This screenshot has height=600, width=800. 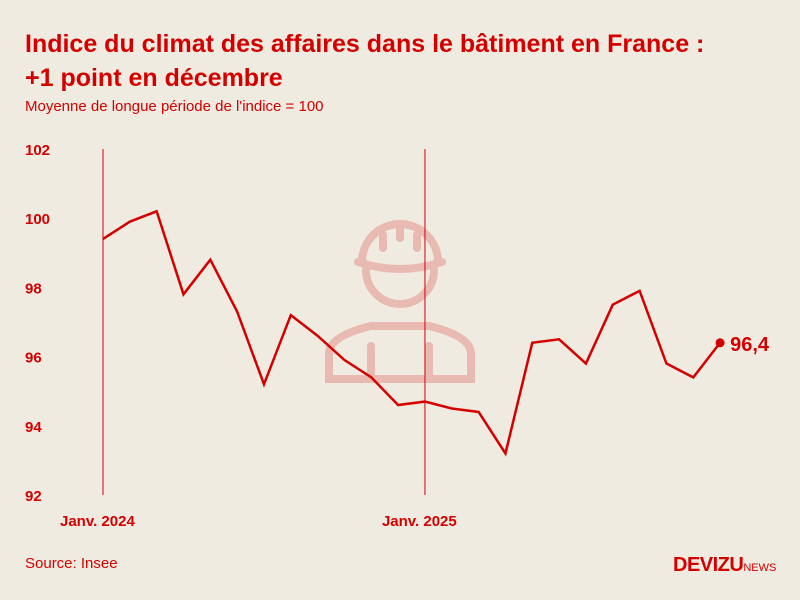 What do you see at coordinates (725, 565) in the screenshot?
I see `devizu-logo: DEVIZUNEWS` at bounding box center [725, 565].